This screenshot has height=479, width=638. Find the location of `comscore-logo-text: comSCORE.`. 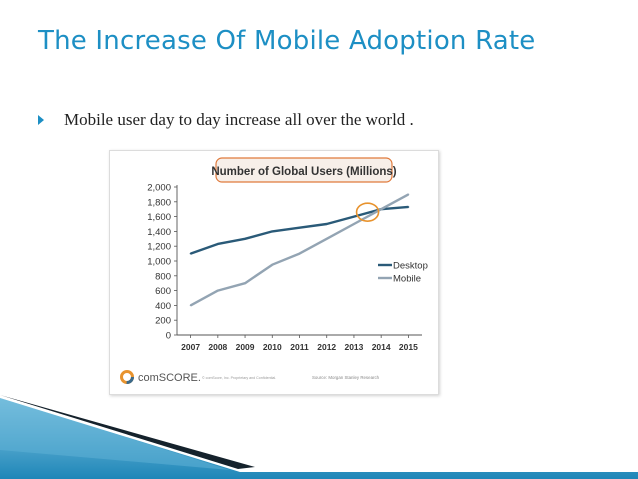

comscore-logo-text: comSCORE. is located at coordinates (169, 378).